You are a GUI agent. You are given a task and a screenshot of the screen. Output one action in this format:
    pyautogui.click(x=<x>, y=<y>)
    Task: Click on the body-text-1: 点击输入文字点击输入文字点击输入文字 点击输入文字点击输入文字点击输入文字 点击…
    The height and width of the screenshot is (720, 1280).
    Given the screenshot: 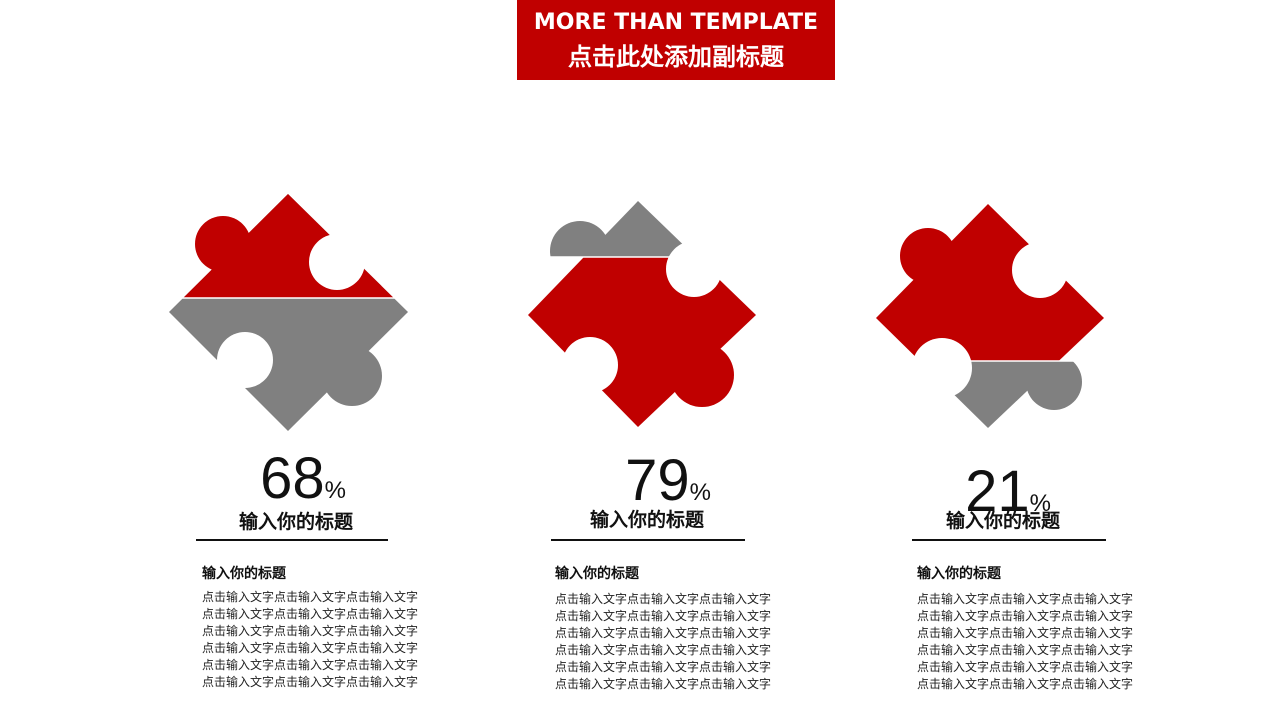 What is the action you would take?
    pyautogui.click(x=310, y=640)
    